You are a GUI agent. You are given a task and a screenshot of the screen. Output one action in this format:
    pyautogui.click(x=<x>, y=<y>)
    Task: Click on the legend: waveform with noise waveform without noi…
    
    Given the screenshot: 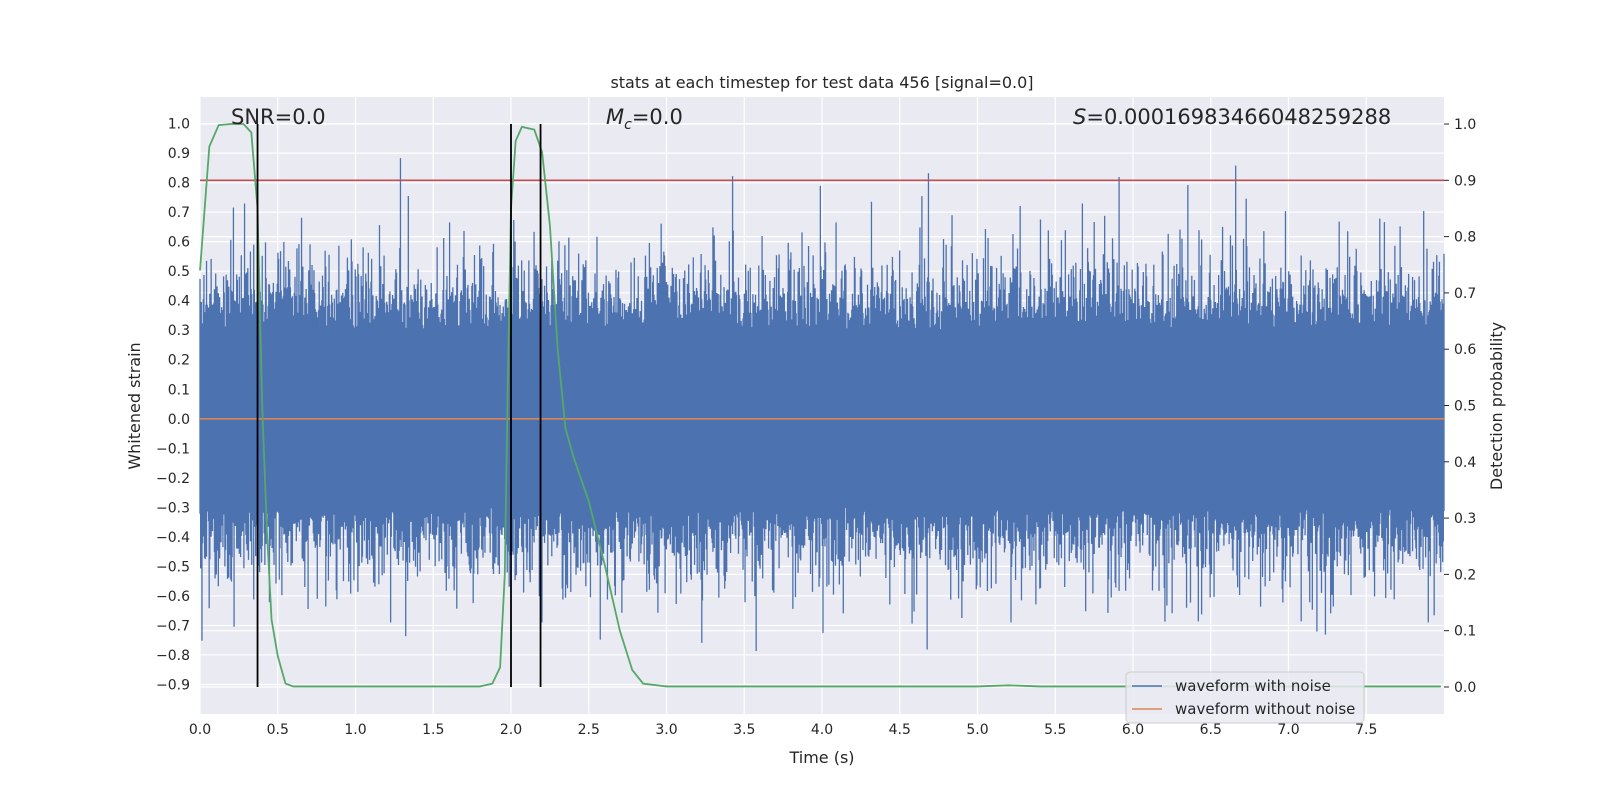 What is the action you would take?
    pyautogui.click(x=1245, y=697)
    